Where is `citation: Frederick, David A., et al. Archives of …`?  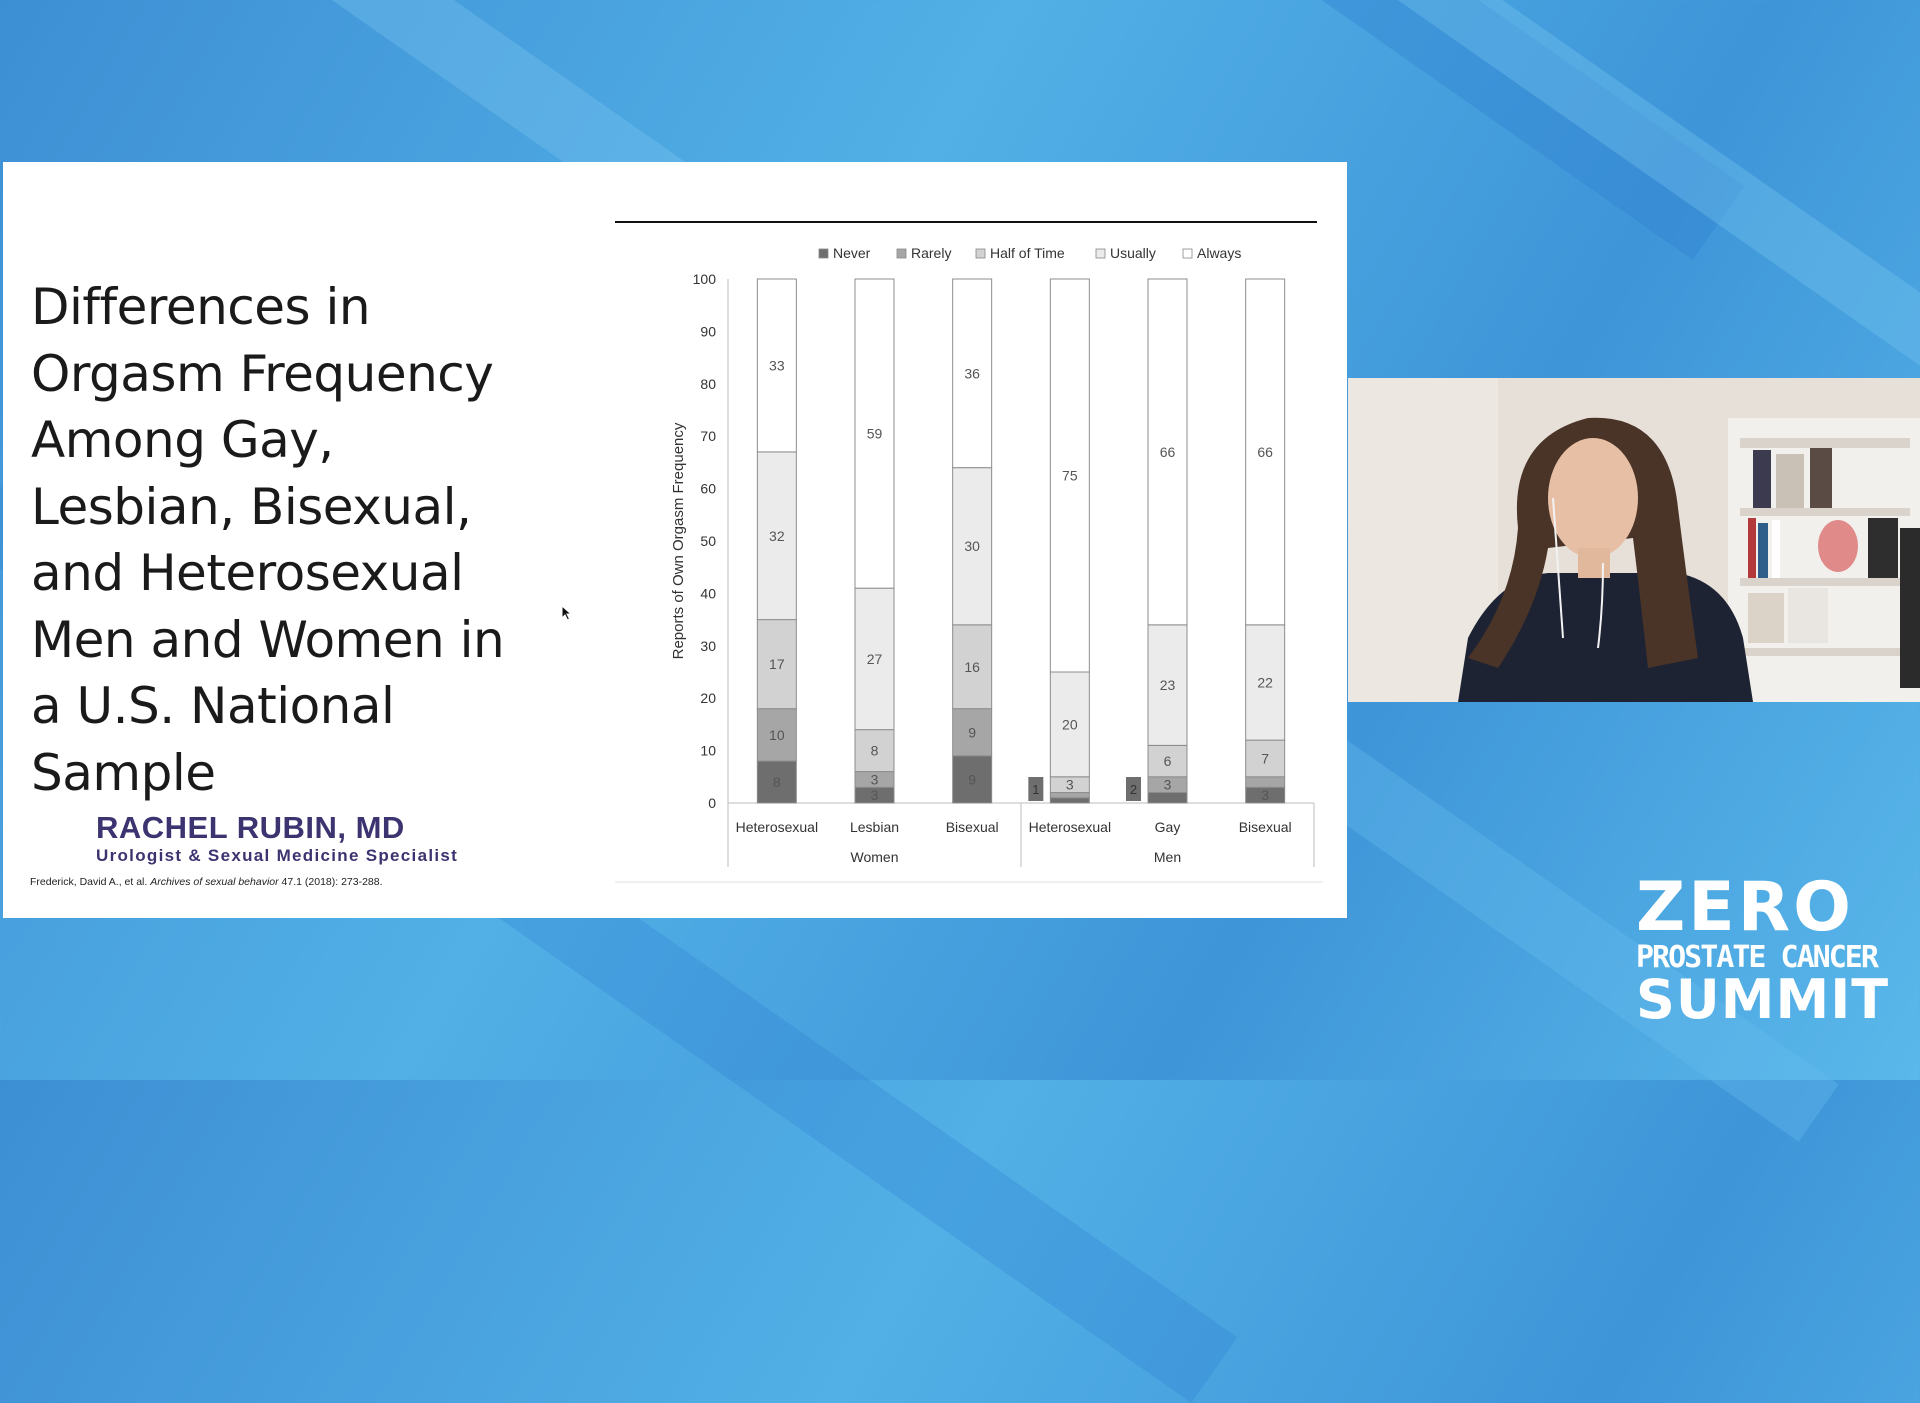
citation: Frederick, David A., et al. Archives of … is located at coordinates (206, 882).